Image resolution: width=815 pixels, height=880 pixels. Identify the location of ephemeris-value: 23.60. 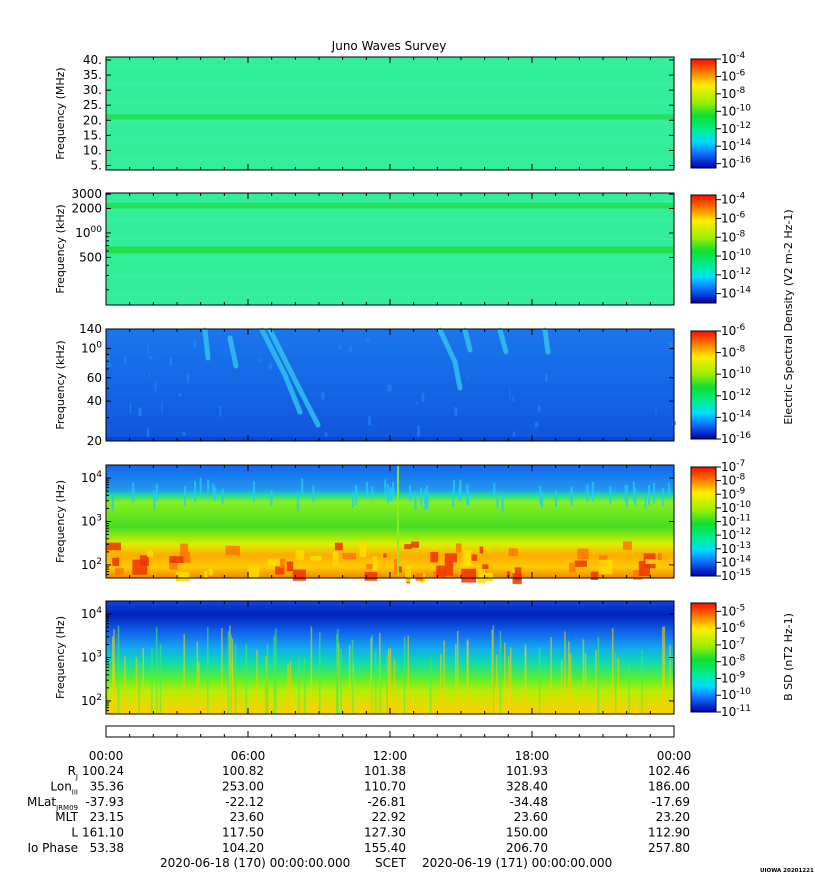
(531, 817).